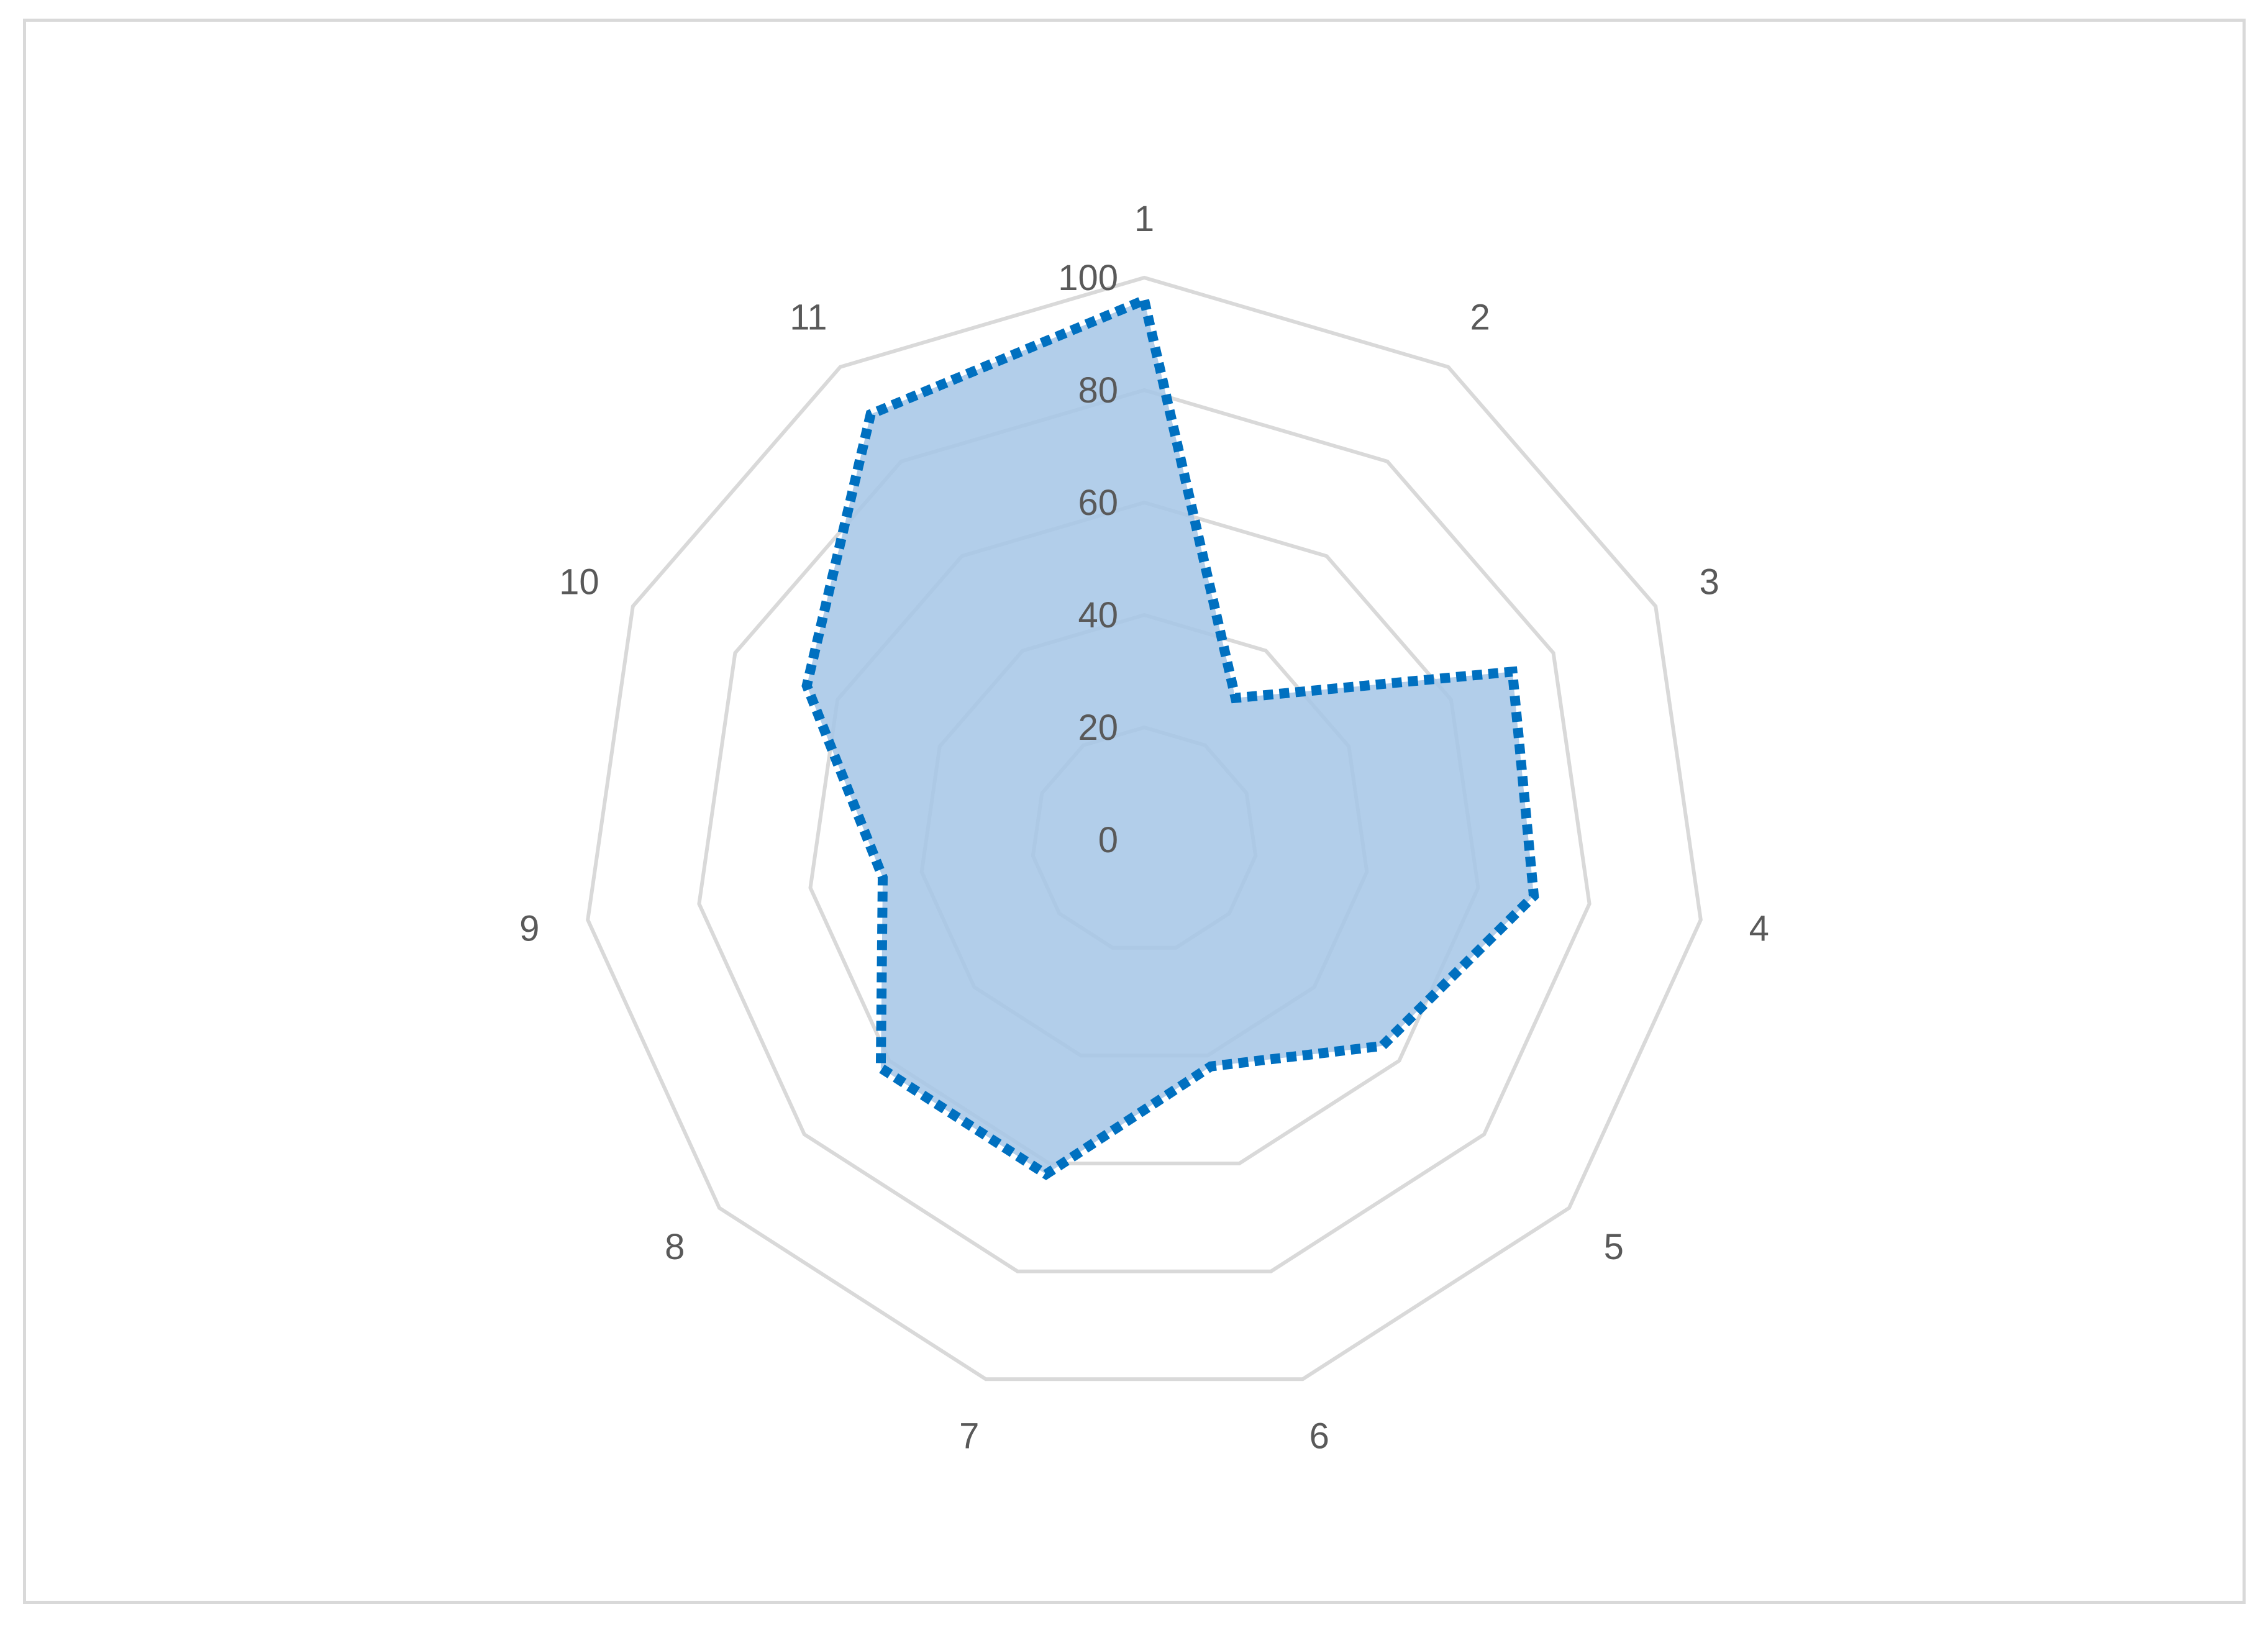  What do you see at coordinates (675, 1247) in the screenshot?
I see `axis-label-8: 8` at bounding box center [675, 1247].